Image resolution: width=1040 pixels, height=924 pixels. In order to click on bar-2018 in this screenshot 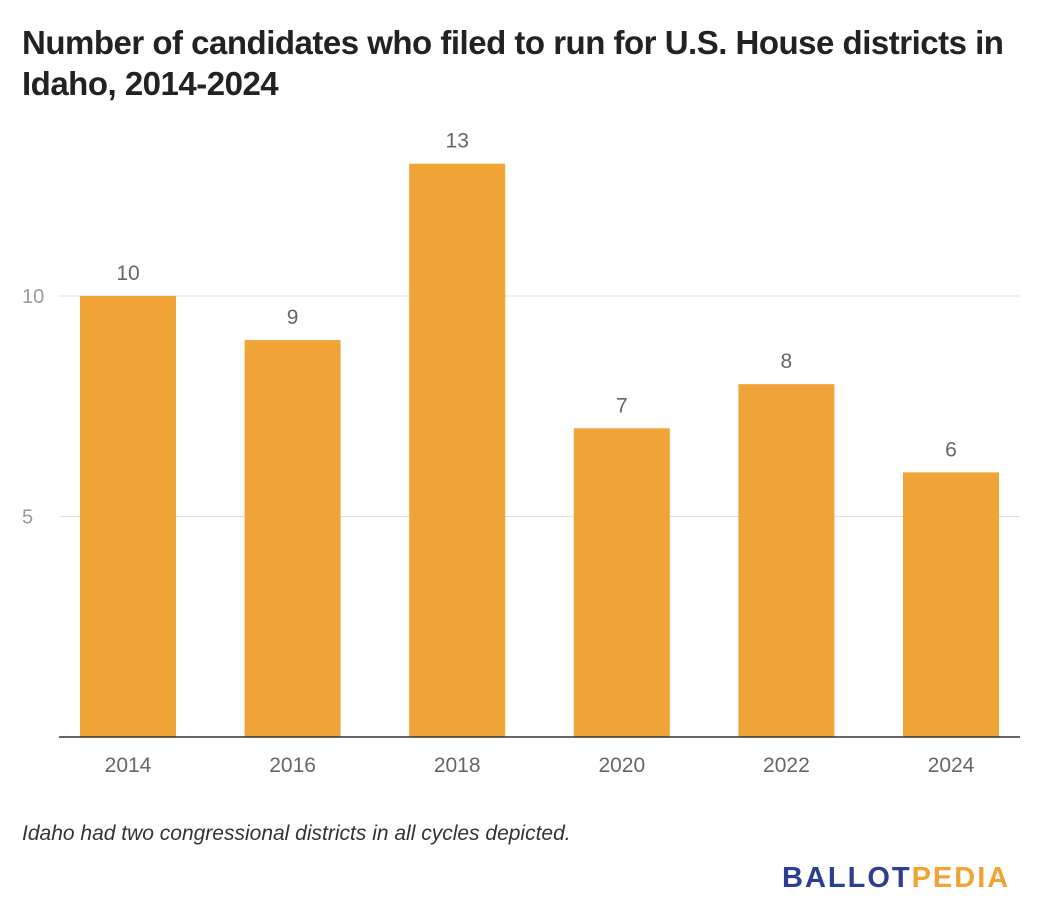, I will do `click(457, 450)`.